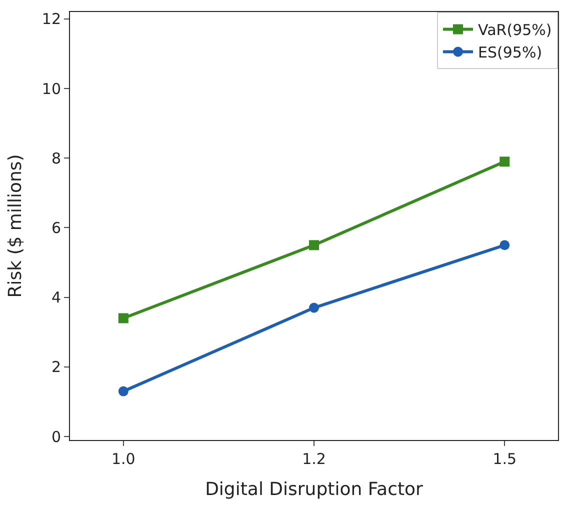 The height and width of the screenshot is (506, 573). I want to click on y-tick-label: 2, so click(56, 367).